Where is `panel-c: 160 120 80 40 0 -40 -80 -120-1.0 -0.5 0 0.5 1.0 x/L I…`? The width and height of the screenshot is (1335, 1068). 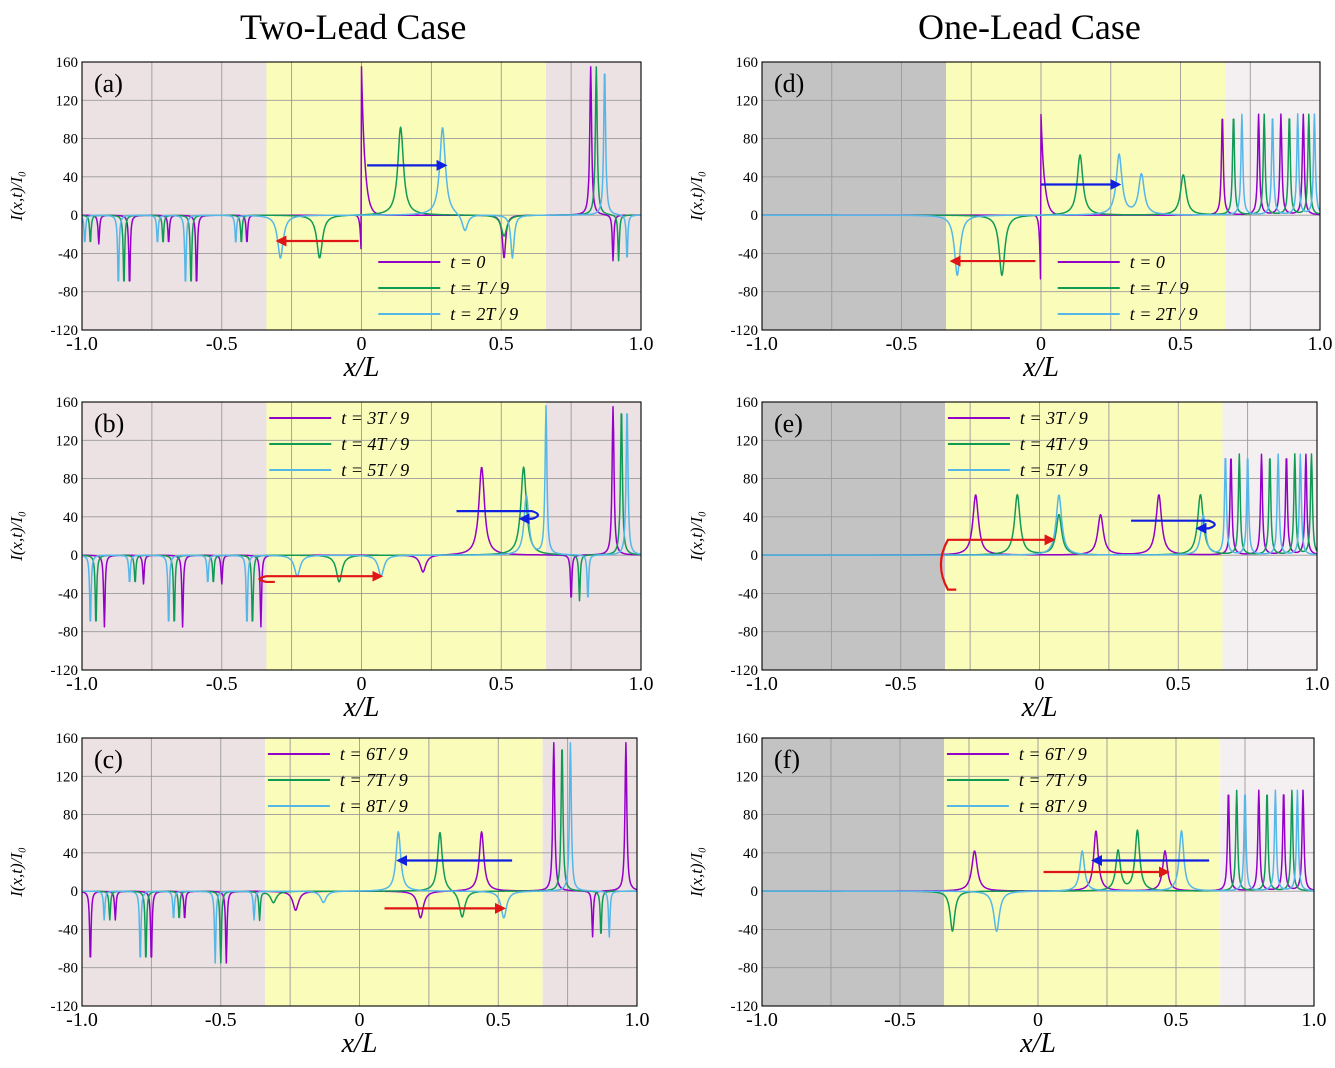 panel-c: 160 120 80 40 0 -40 -80 -120-1.0 -0.5 0 0.5 1.0 x/L I… is located at coordinates (328, 895).